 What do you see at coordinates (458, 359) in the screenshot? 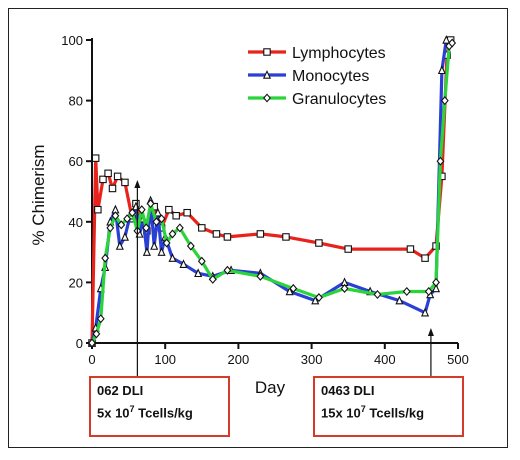
I see `x-tick-label: 500` at bounding box center [458, 359].